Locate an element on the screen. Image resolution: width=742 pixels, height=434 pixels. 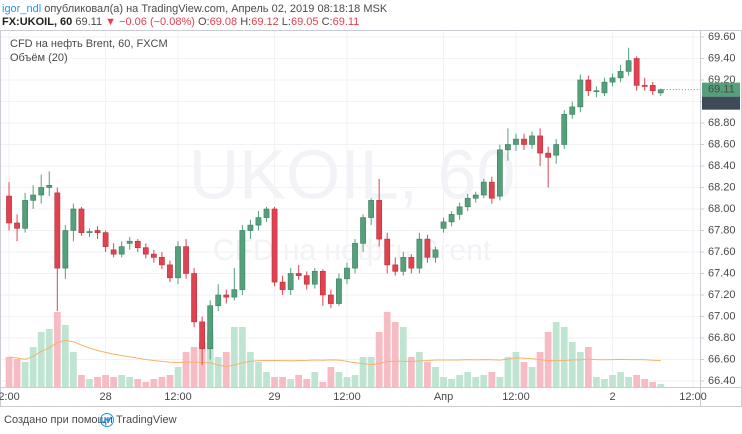
symbol: FX:UKOIL, 60 is located at coordinates (37, 22).